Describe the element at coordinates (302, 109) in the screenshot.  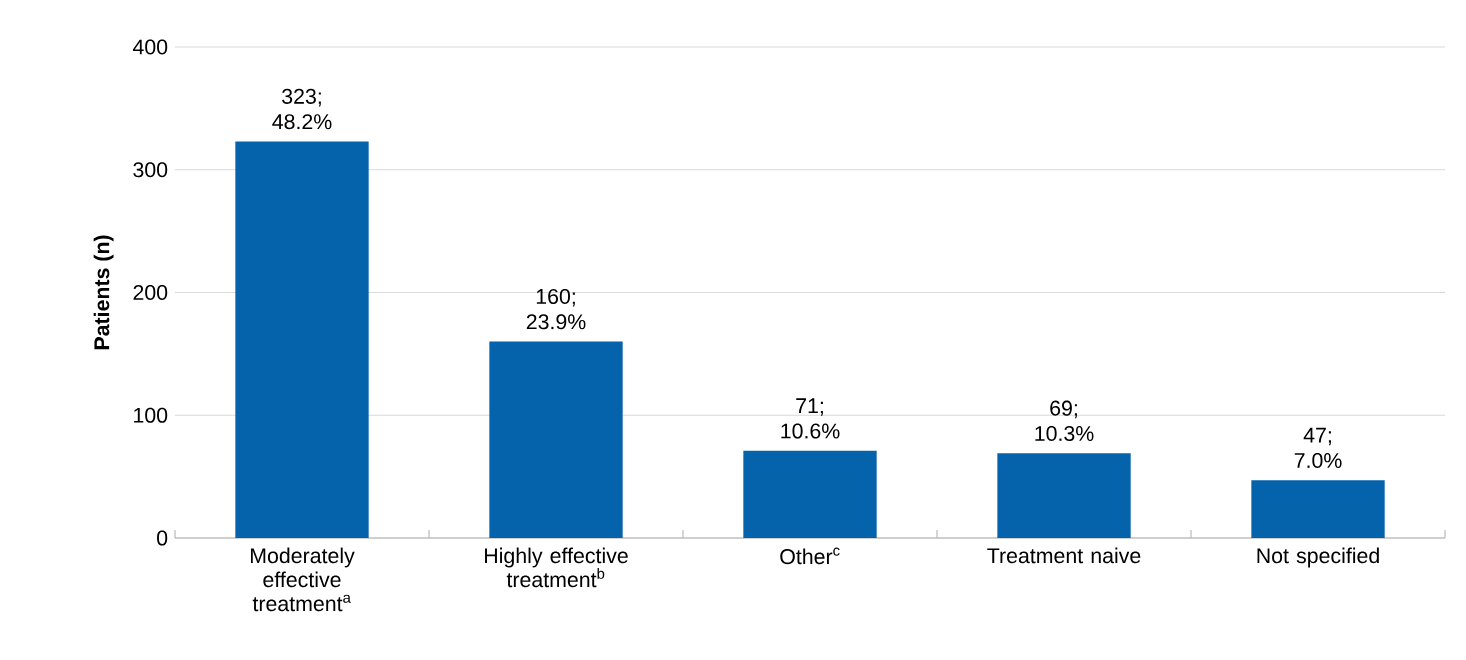
I see `data-label: 323; 48.2%` at that location.